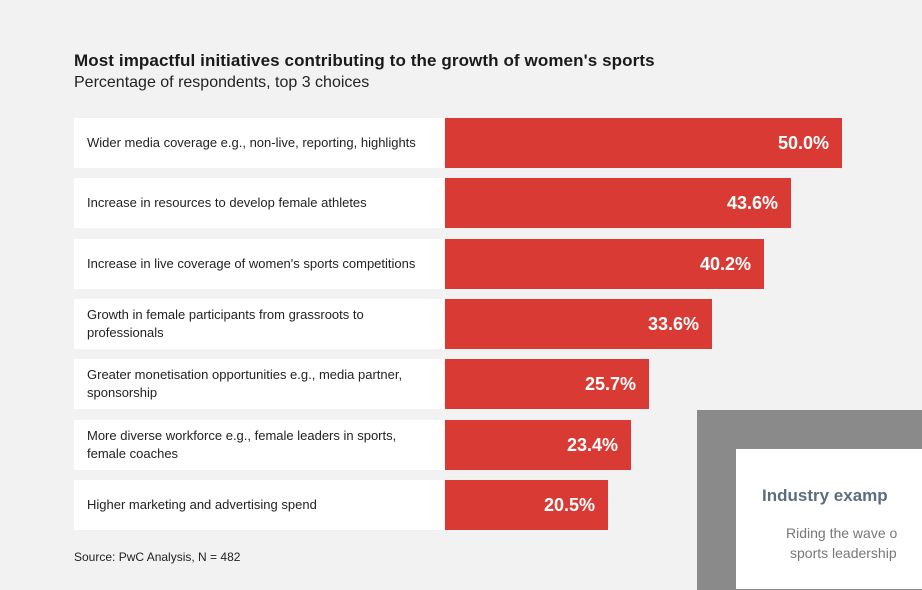  Describe the element at coordinates (578, 324) in the screenshot. I see `bar: 33.6%` at that location.